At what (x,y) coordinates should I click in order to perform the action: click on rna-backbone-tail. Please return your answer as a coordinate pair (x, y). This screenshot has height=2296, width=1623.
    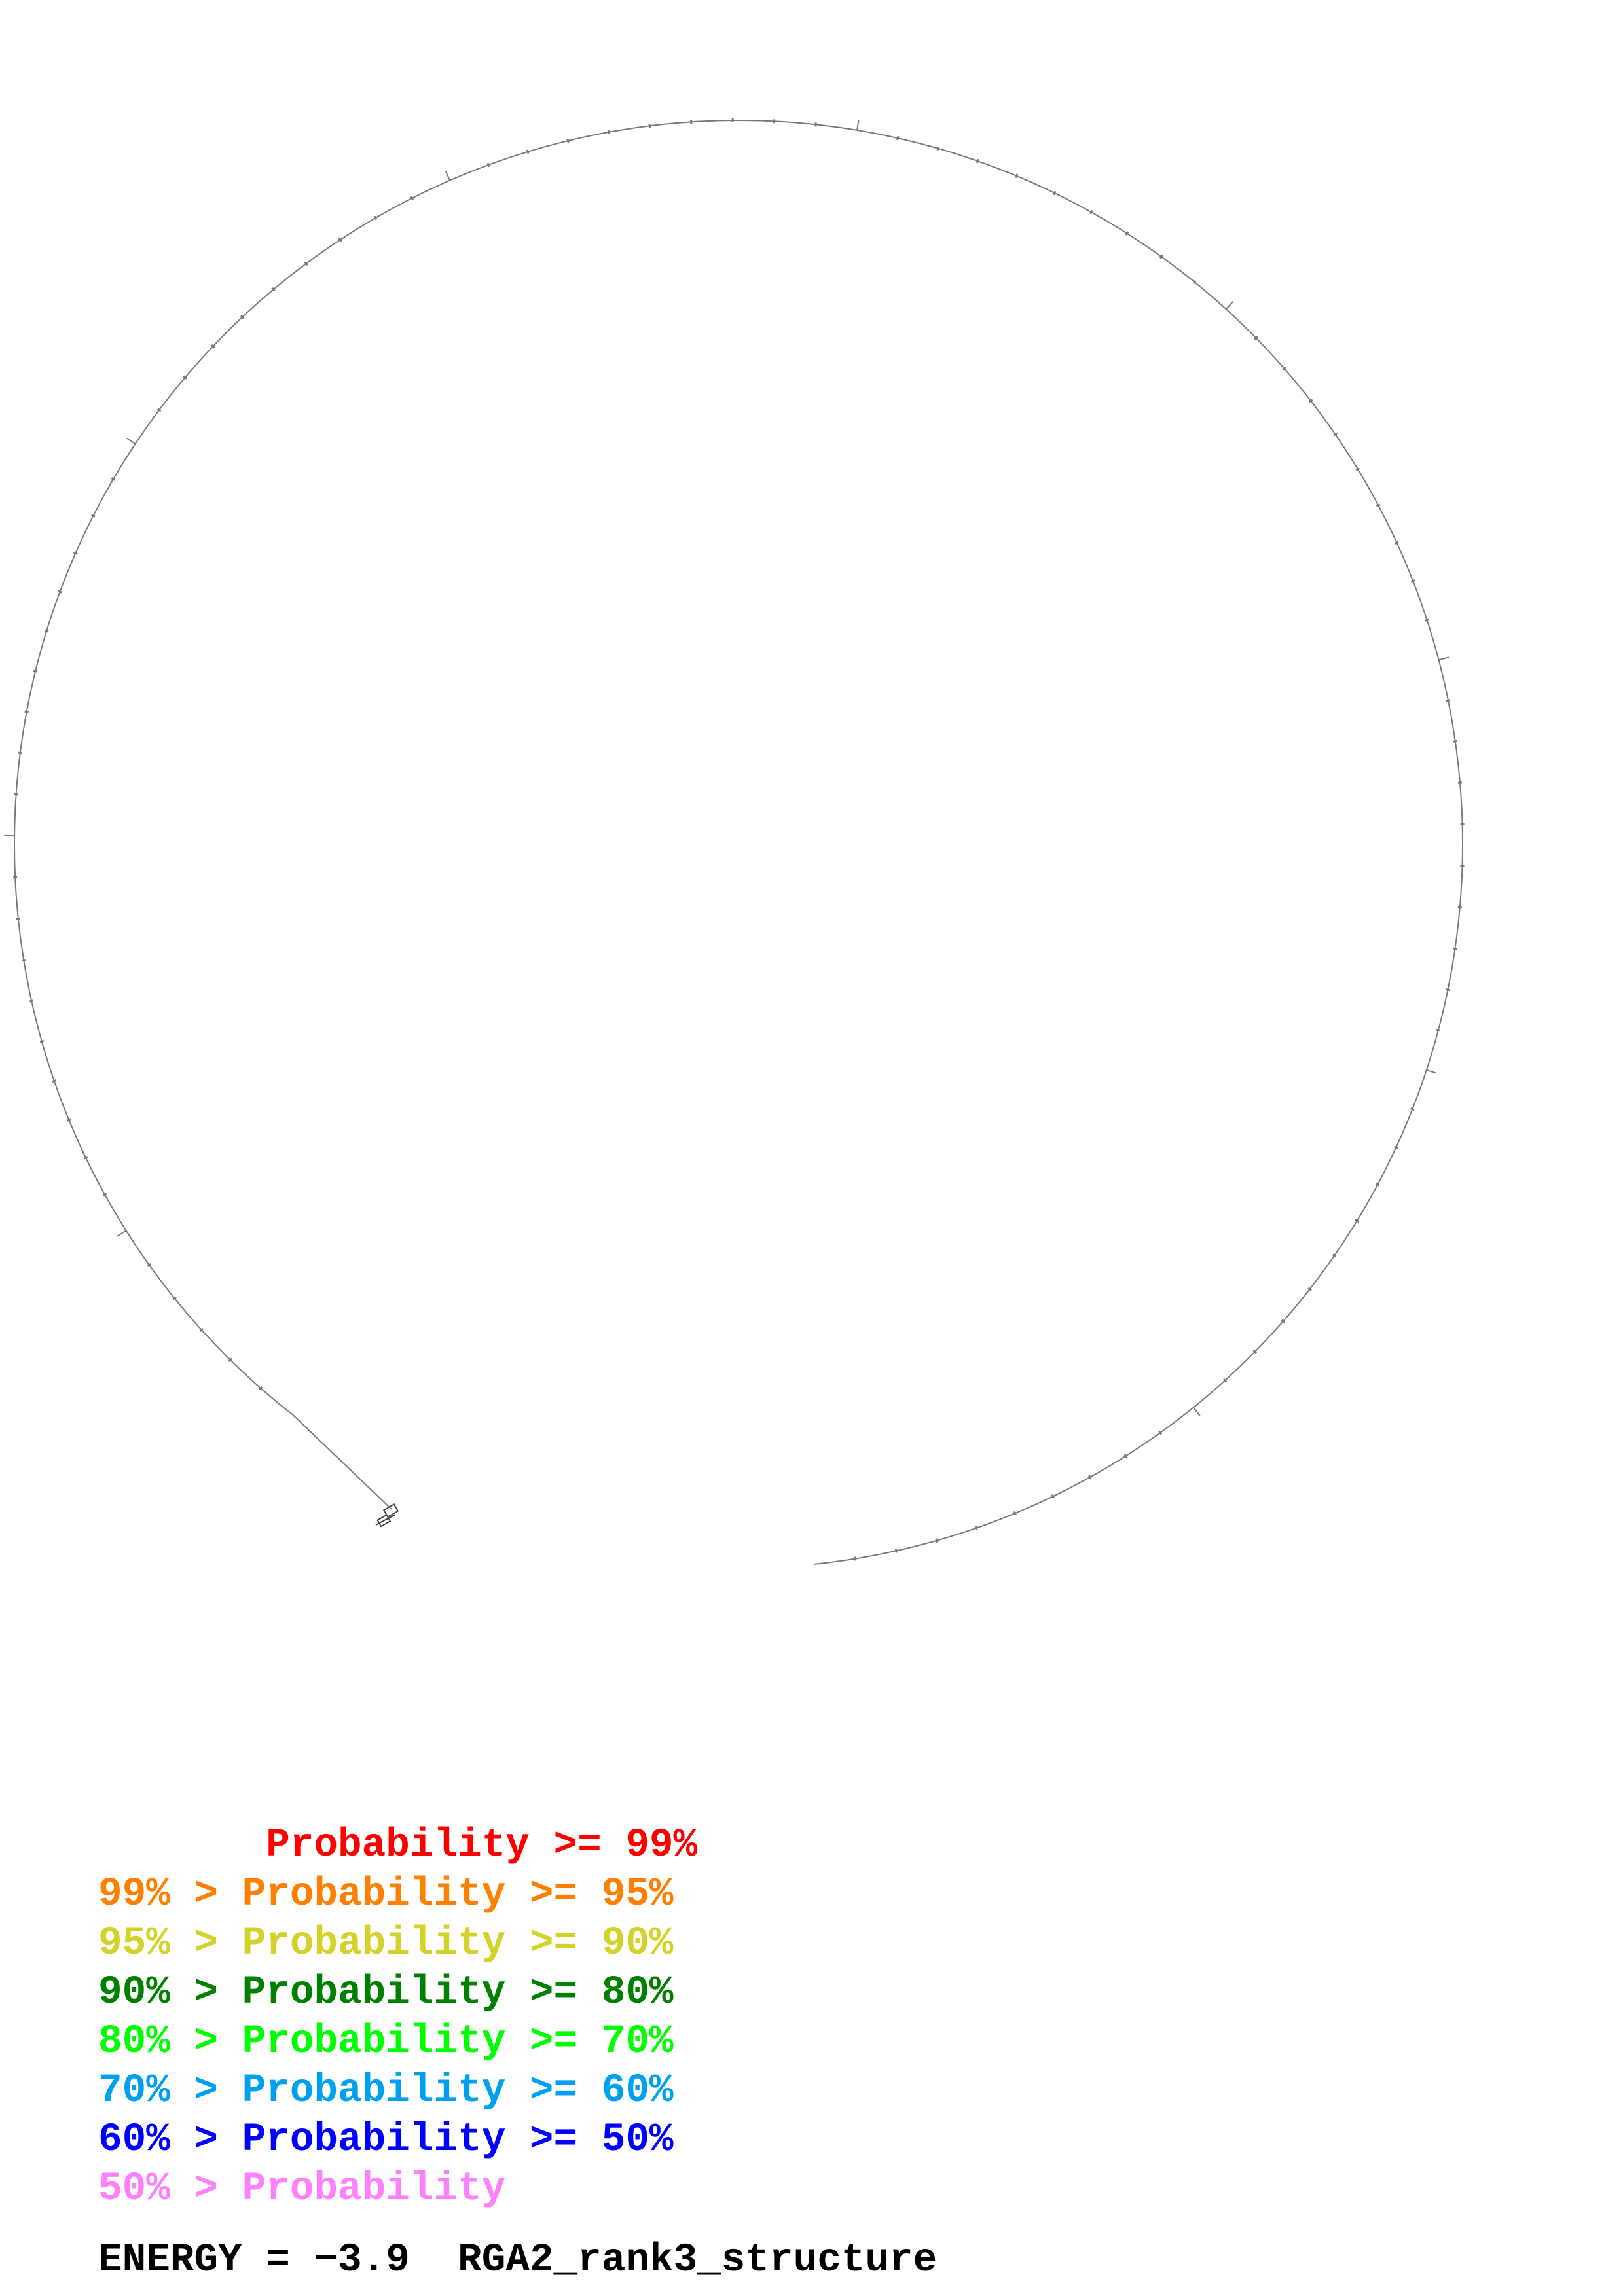
    Looking at the image, I should click on (342, 1462).